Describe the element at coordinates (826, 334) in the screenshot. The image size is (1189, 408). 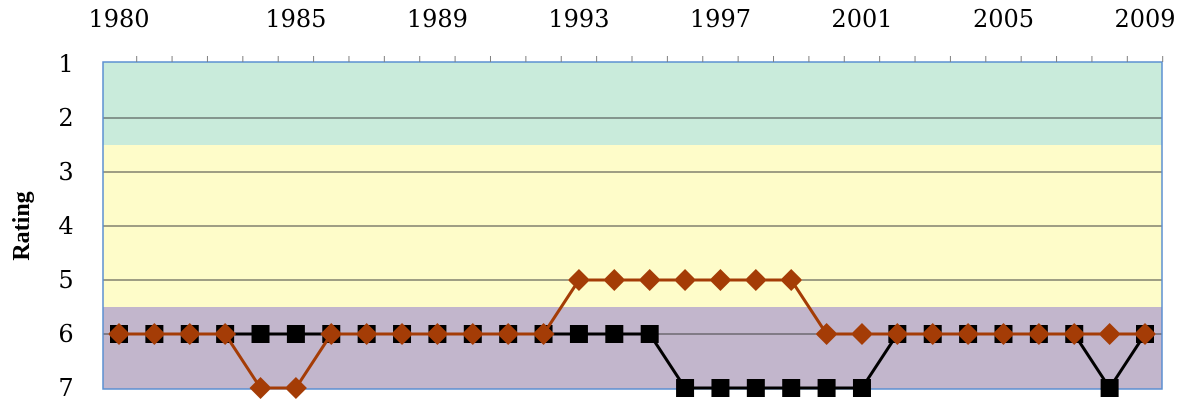
I see `point-diamond-2000` at that location.